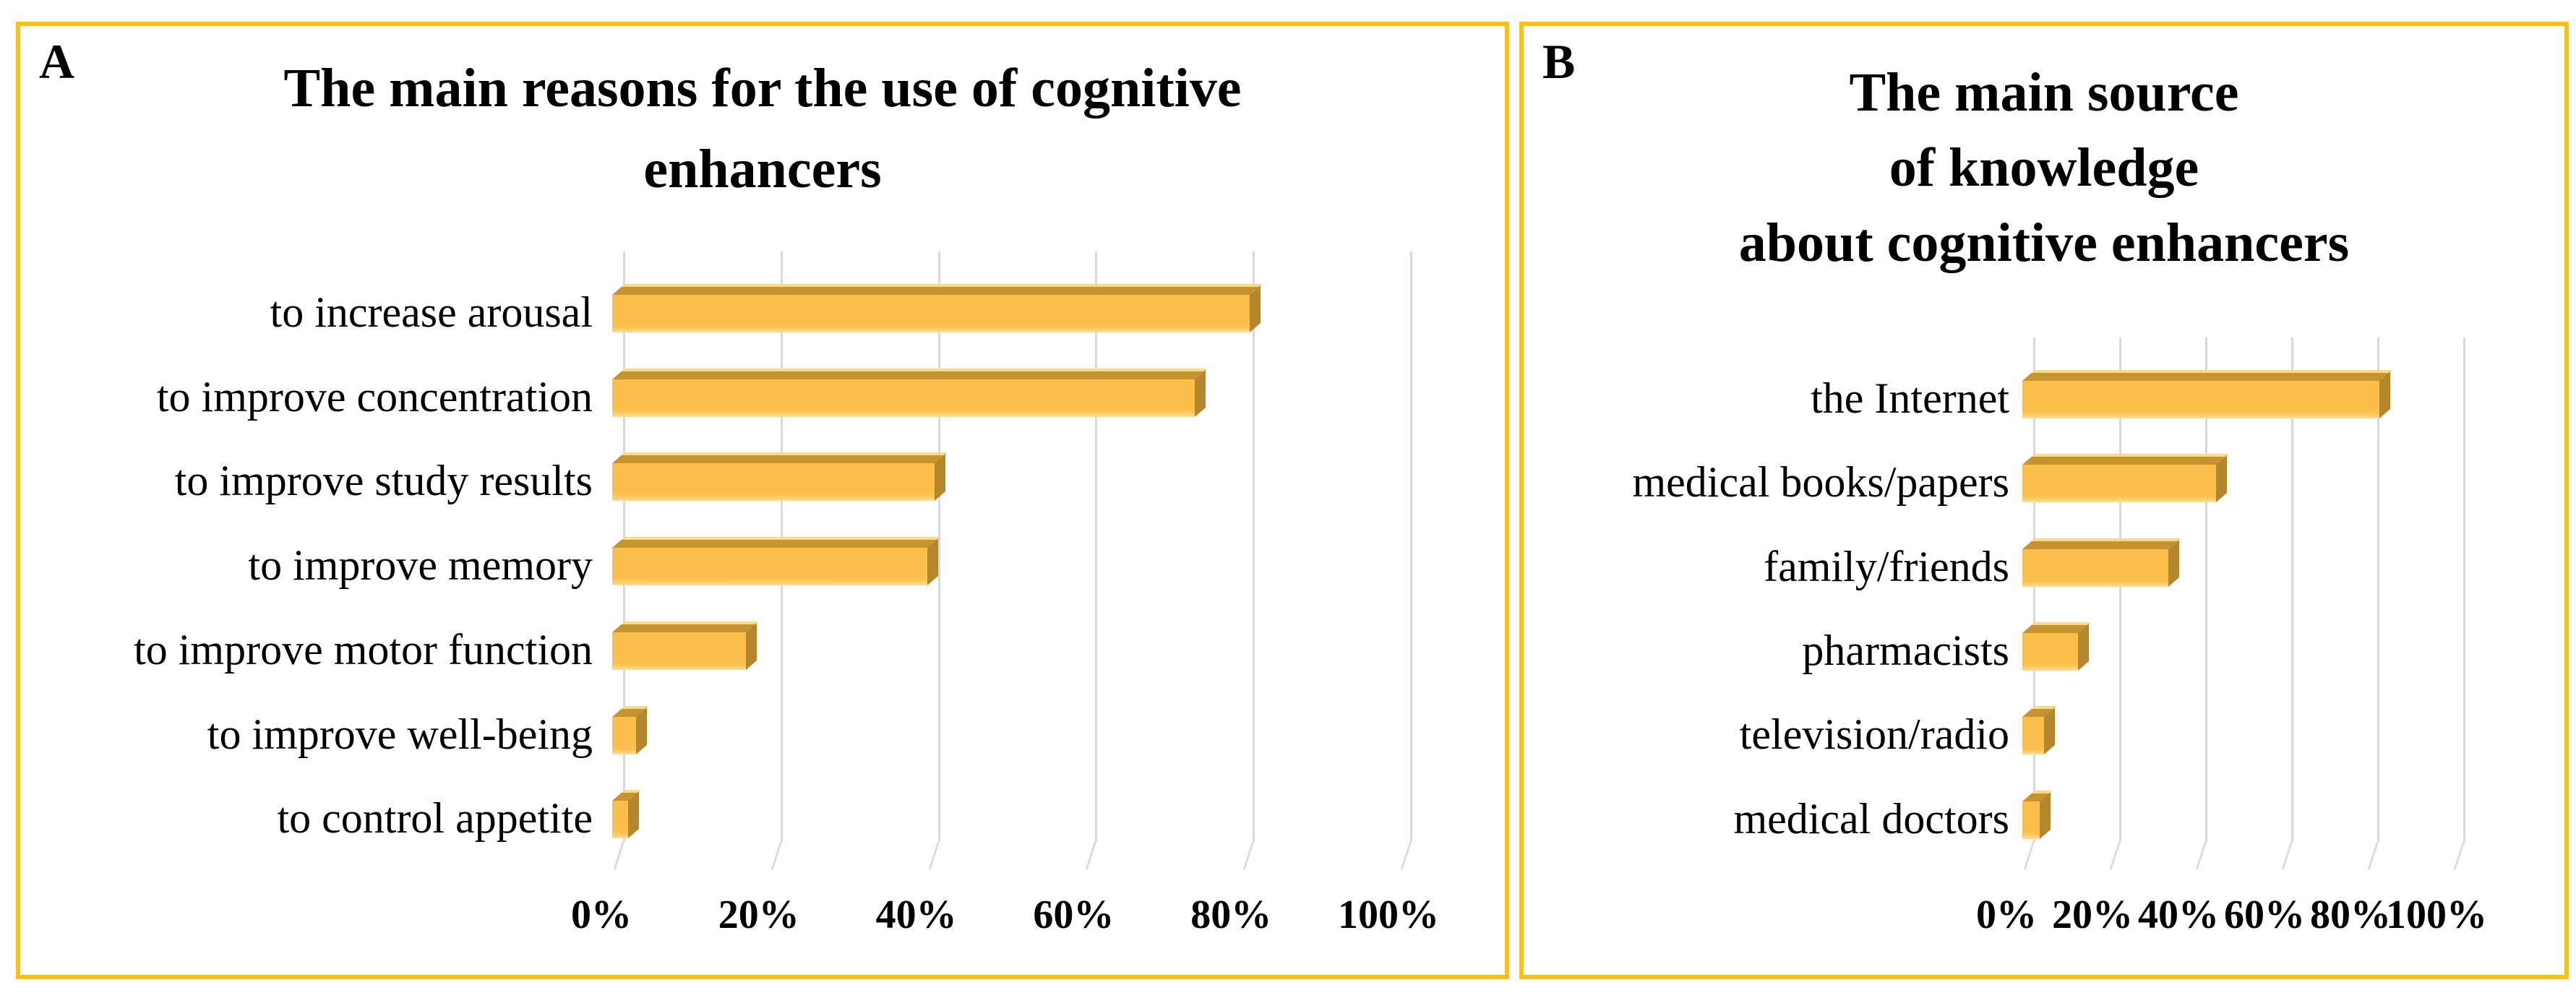 The image size is (2576, 998). Describe the element at coordinates (432, 312) in the screenshot. I see `category-label: to increase arousal` at that location.